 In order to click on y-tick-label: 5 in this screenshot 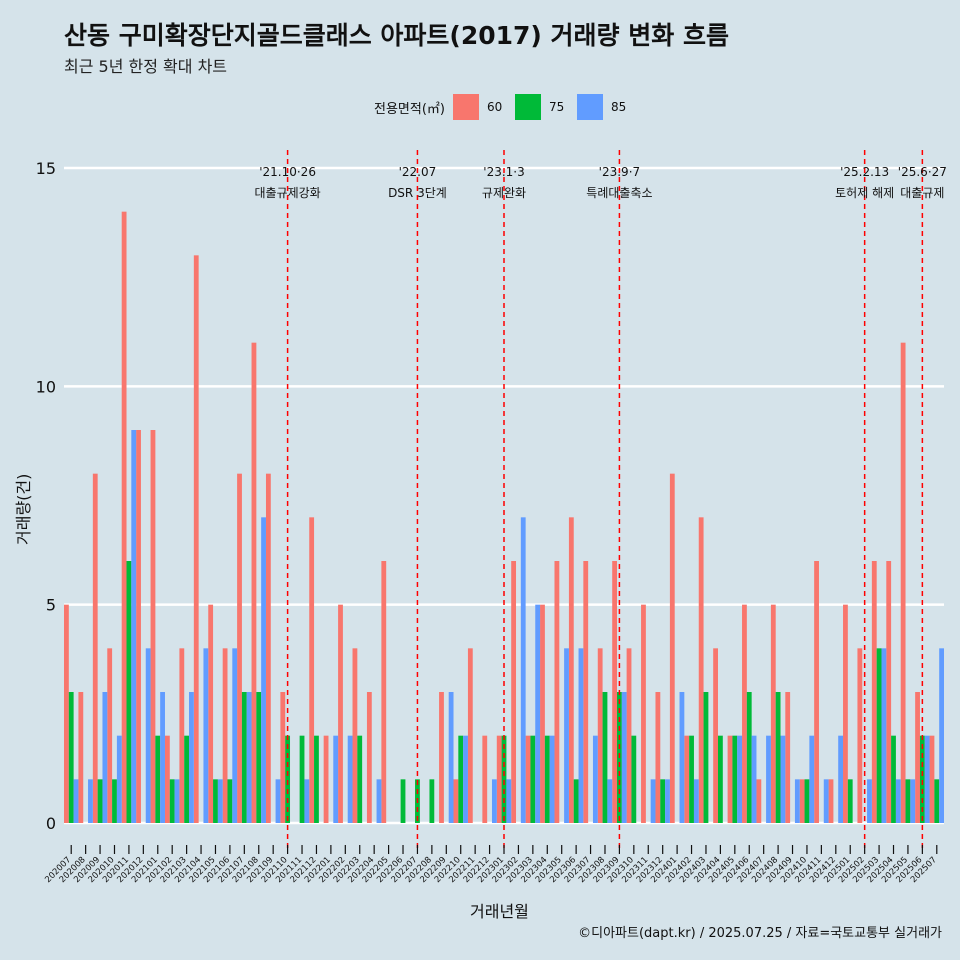, I will do `click(51, 605)`.